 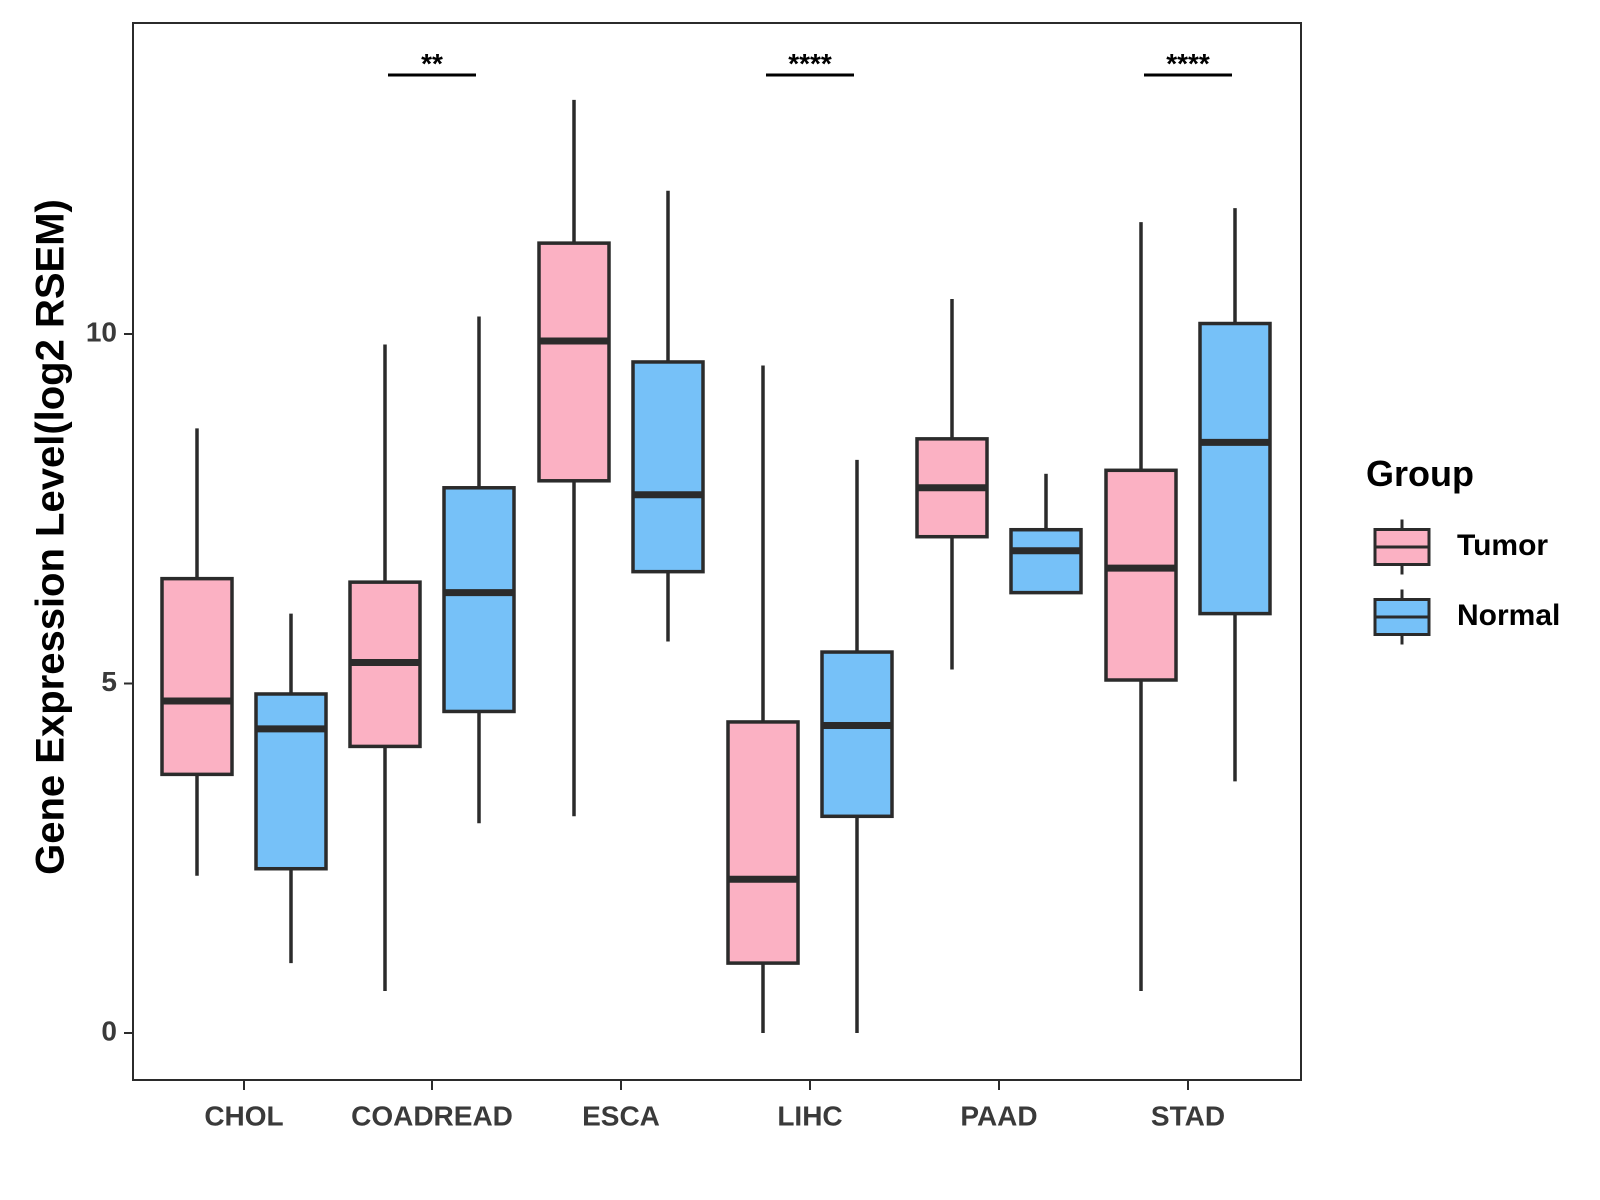 I want to click on y-tick-label: 0, so click(x=109, y=1030).